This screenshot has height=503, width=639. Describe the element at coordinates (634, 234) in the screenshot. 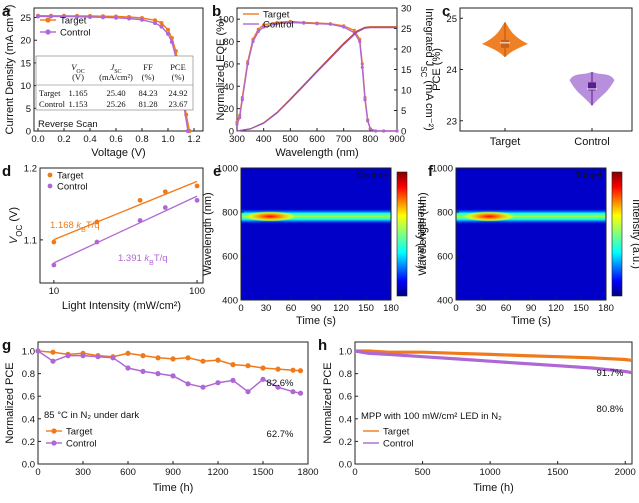

I see `panel-f-colorbar-label: Intensity (a.u.)` at that location.